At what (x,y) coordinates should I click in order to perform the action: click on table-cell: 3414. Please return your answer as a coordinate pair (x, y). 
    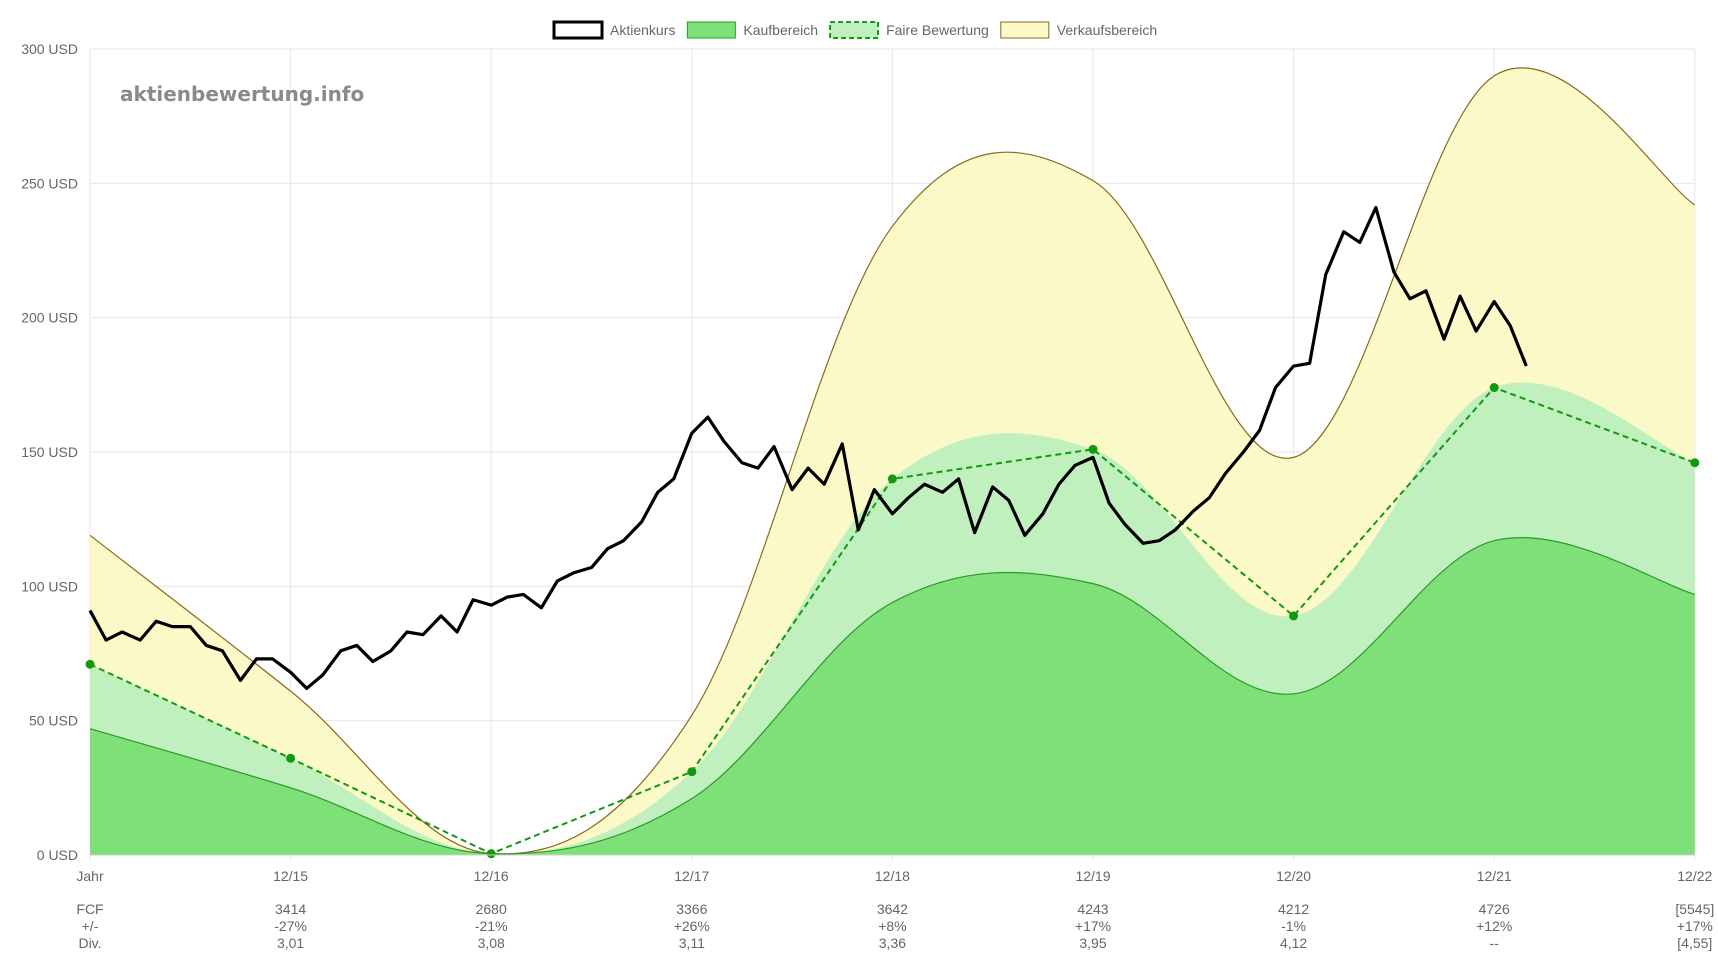
    Looking at the image, I should click on (290, 909).